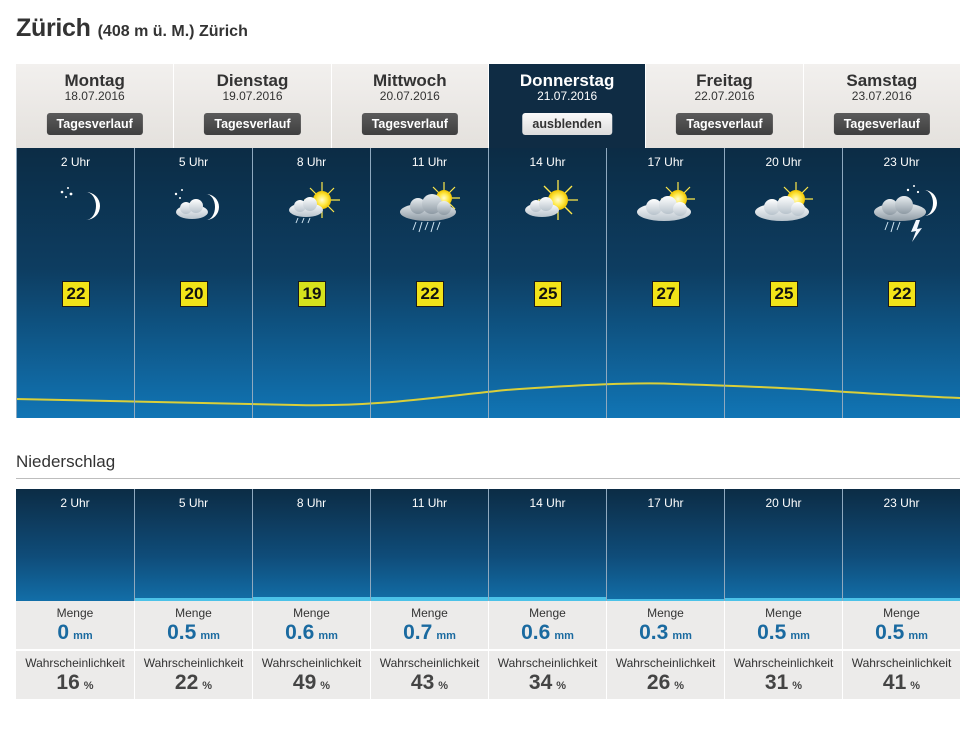  I want to click on sun-heavy-cloud-rain-icon, so click(430, 207).